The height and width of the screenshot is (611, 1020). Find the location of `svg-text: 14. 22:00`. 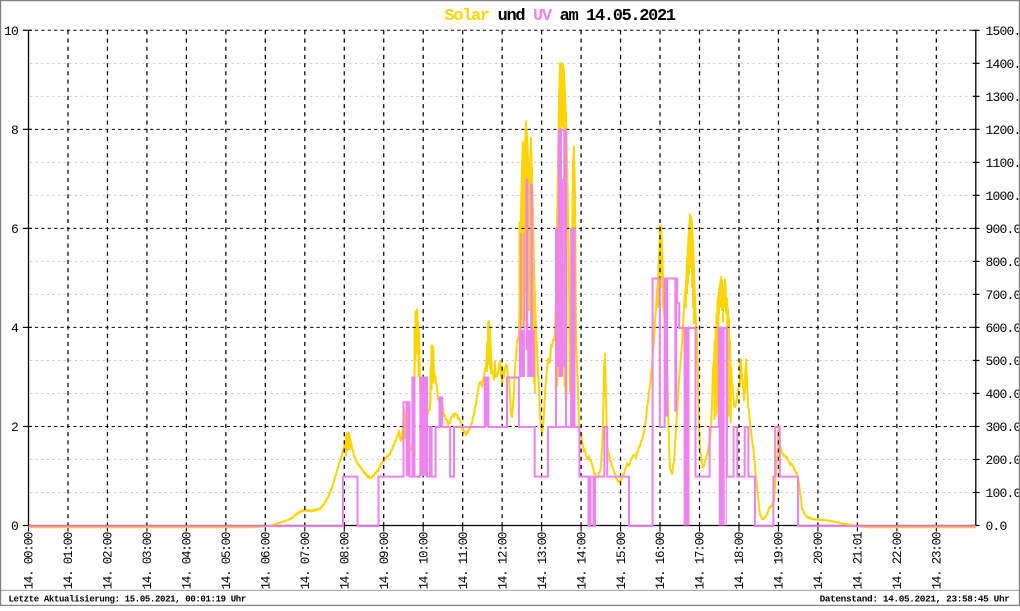

svg-text: 14. 22:00 is located at coordinates (898, 560).